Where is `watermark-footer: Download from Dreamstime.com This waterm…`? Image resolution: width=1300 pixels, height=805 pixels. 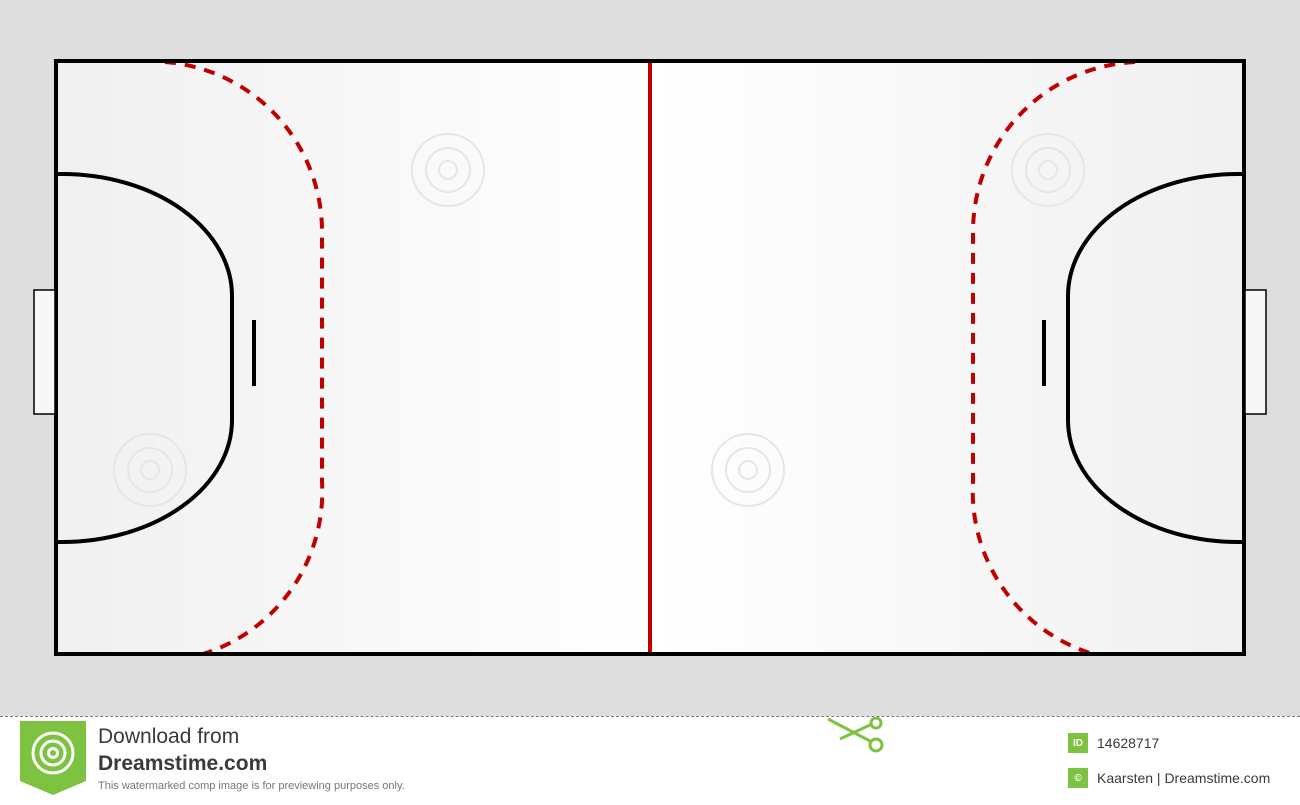
watermark-footer: Download from Dreamstime.com This waterm… is located at coordinates (650, 760).